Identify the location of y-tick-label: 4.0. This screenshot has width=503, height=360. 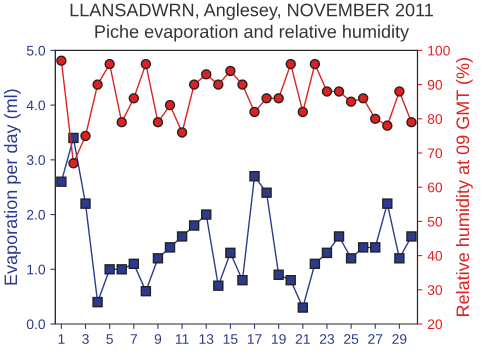
(36, 105).